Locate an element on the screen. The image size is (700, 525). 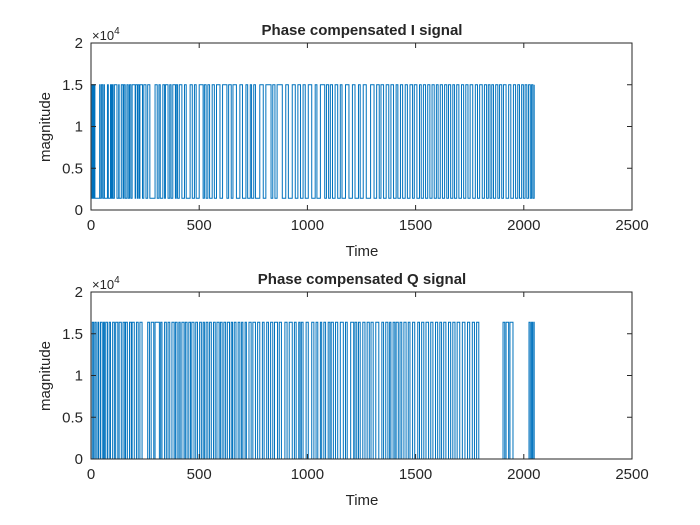
chart-title: Phase compensated Q signal is located at coordinates (362, 279).